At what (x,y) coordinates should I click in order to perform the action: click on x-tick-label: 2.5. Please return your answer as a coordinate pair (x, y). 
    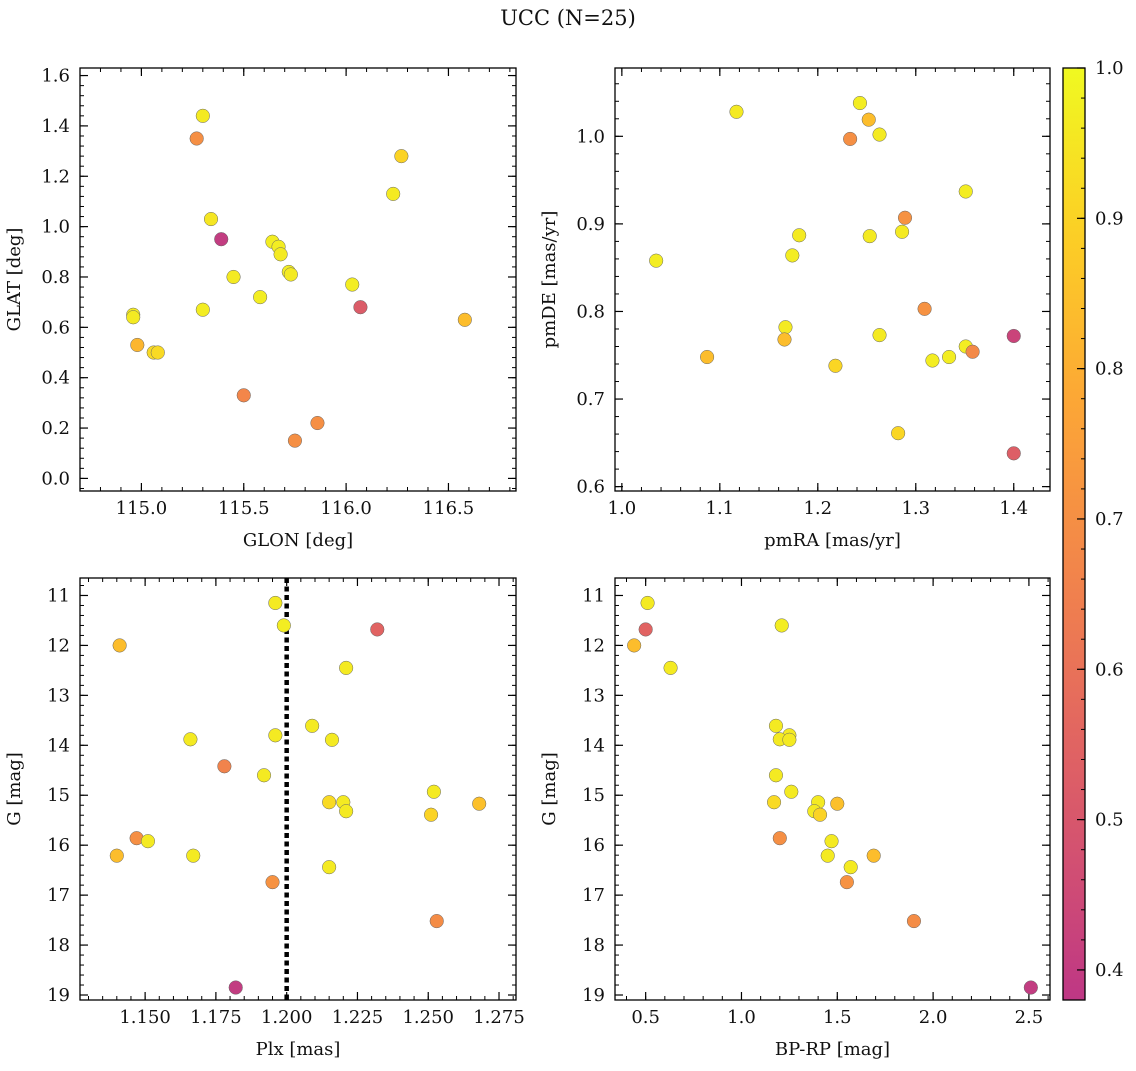
    Looking at the image, I should click on (1029, 1017).